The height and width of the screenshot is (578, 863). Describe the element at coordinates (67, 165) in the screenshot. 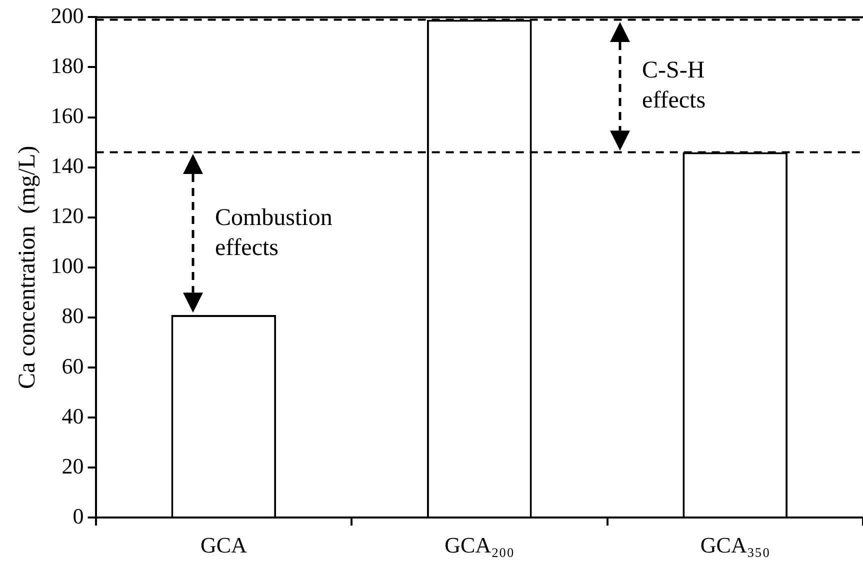

I see `y-tick-label: 140` at that location.